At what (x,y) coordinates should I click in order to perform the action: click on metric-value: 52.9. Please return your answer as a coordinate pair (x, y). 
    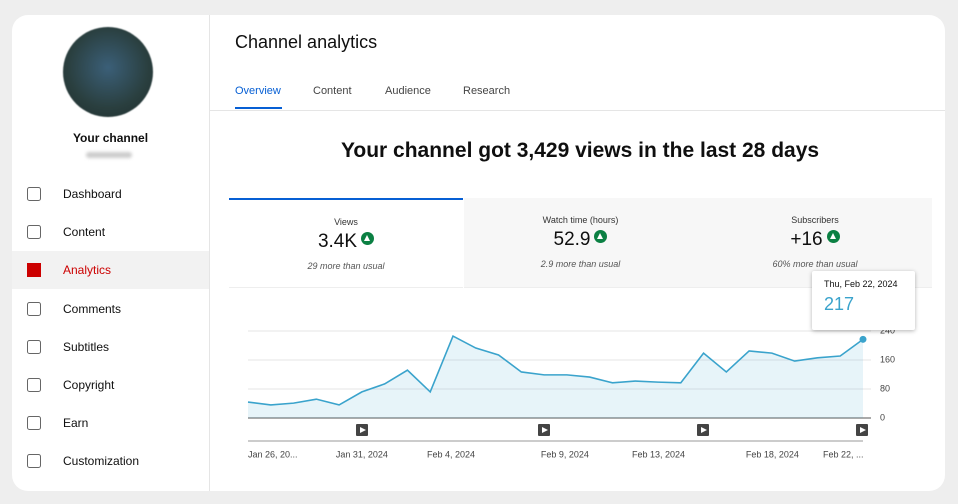
    Looking at the image, I should click on (581, 240).